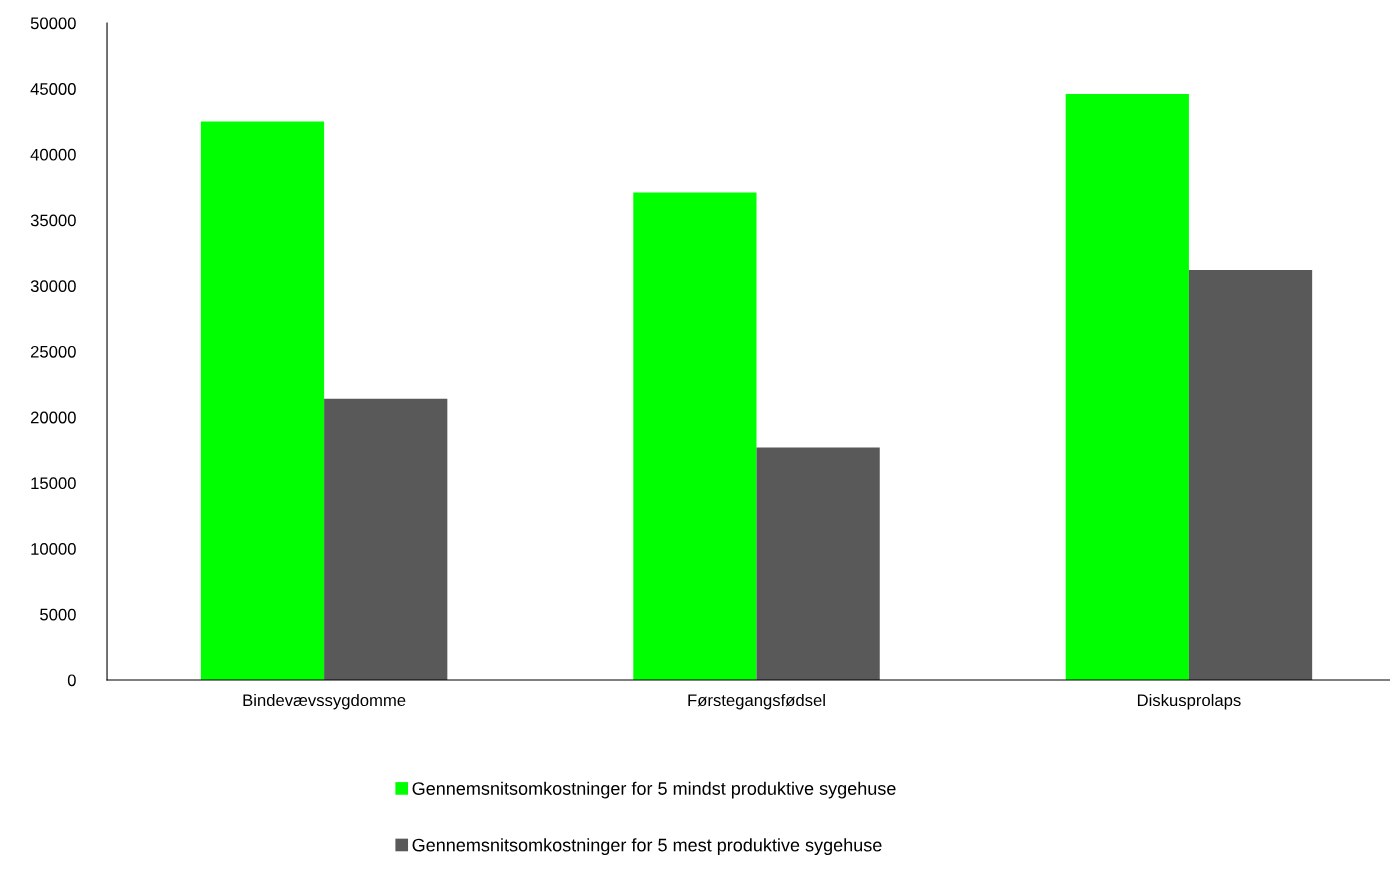 This screenshot has height=871, width=1390. Describe the element at coordinates (53, 154) in the screenshot. I see `y-tick-label: 40000` at that location.